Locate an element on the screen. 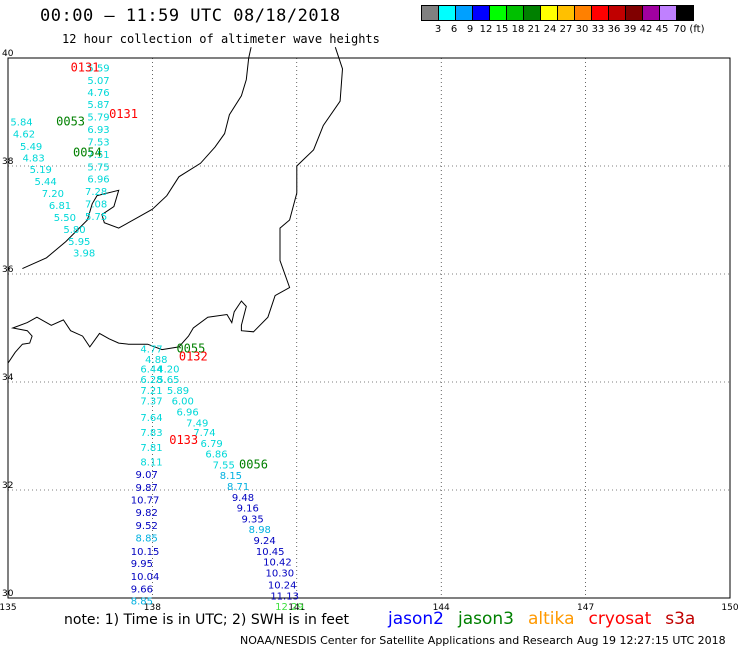  lon-tick-label: 144 is located at coordinates (441, 608).